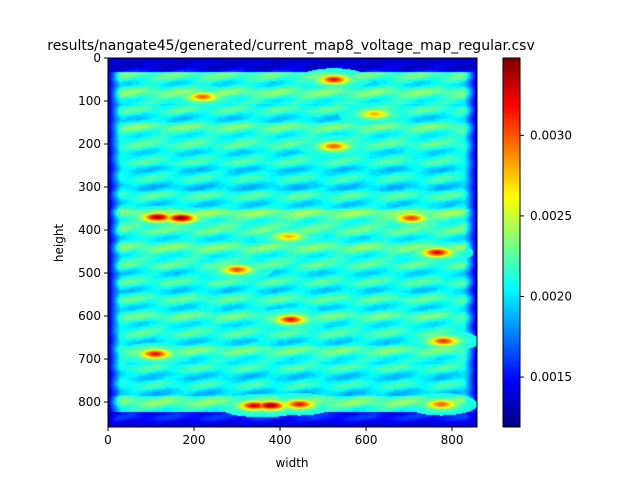 The image size is (640, 480). I want to click on x-tick-label: 200, so click(194, 440).